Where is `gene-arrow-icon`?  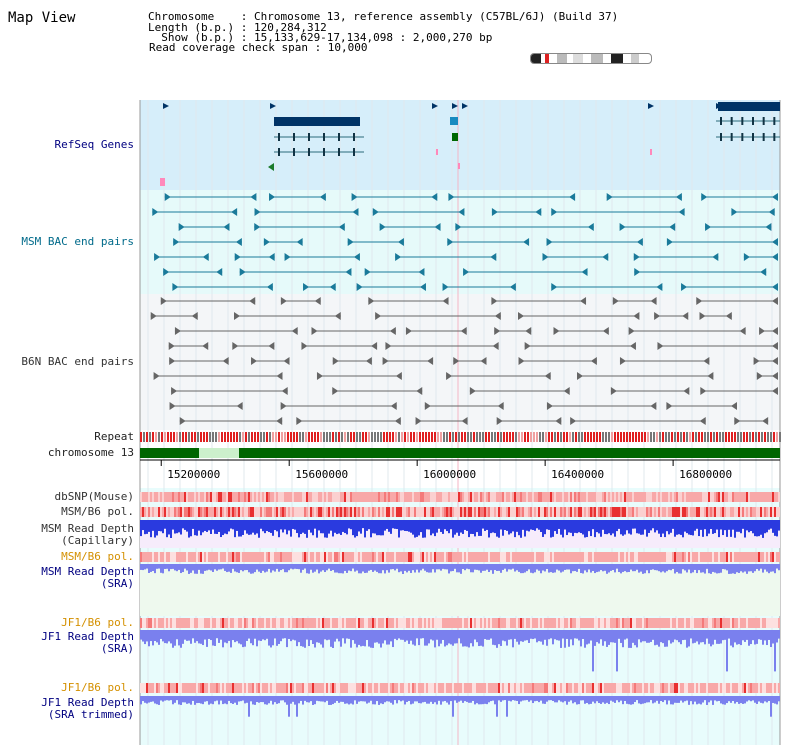 gene-arrow-icon is located at coordinates (273, 106).